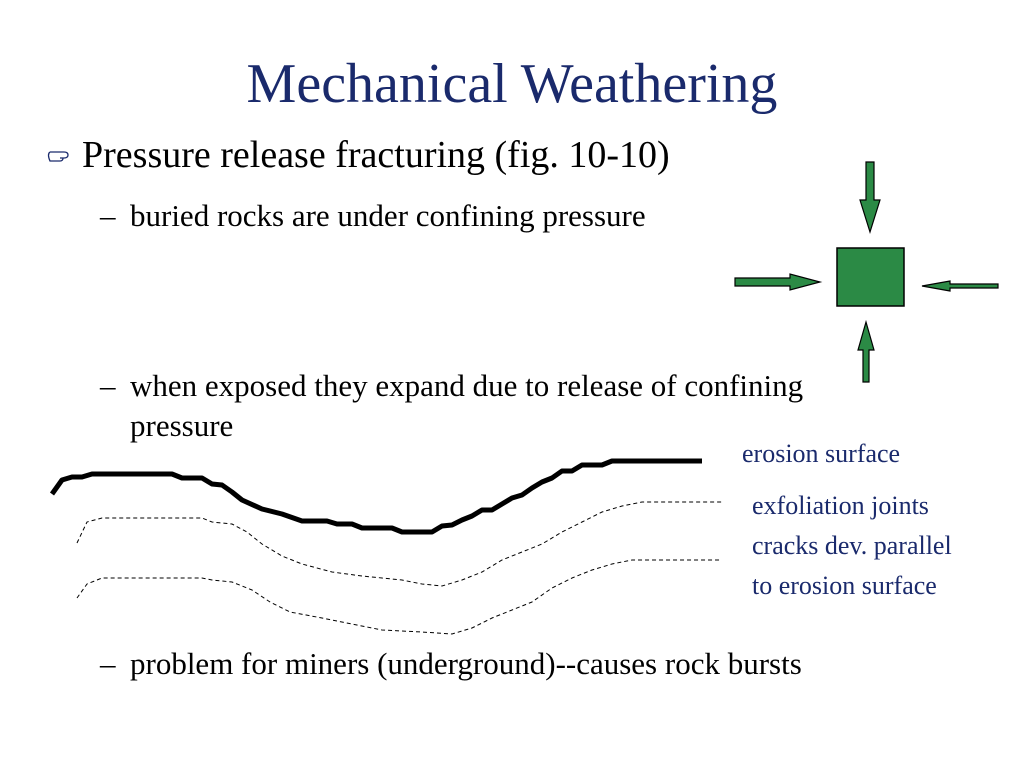 This screenshot has width=1024, height=768. Describe the element at coordinates (821, 453) in the screenshot. I see `erosion-label: erosion surface` at that location.